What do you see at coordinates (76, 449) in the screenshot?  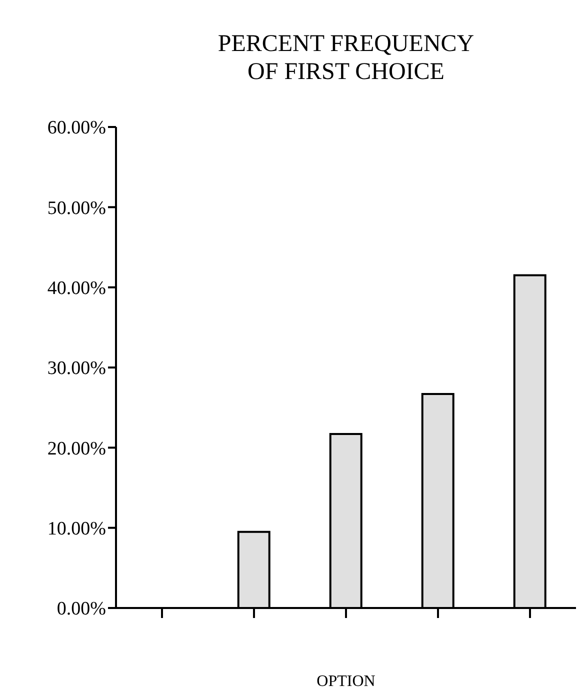 I see `y-tick-label: 20.00%` at bounding box center [76, 449].